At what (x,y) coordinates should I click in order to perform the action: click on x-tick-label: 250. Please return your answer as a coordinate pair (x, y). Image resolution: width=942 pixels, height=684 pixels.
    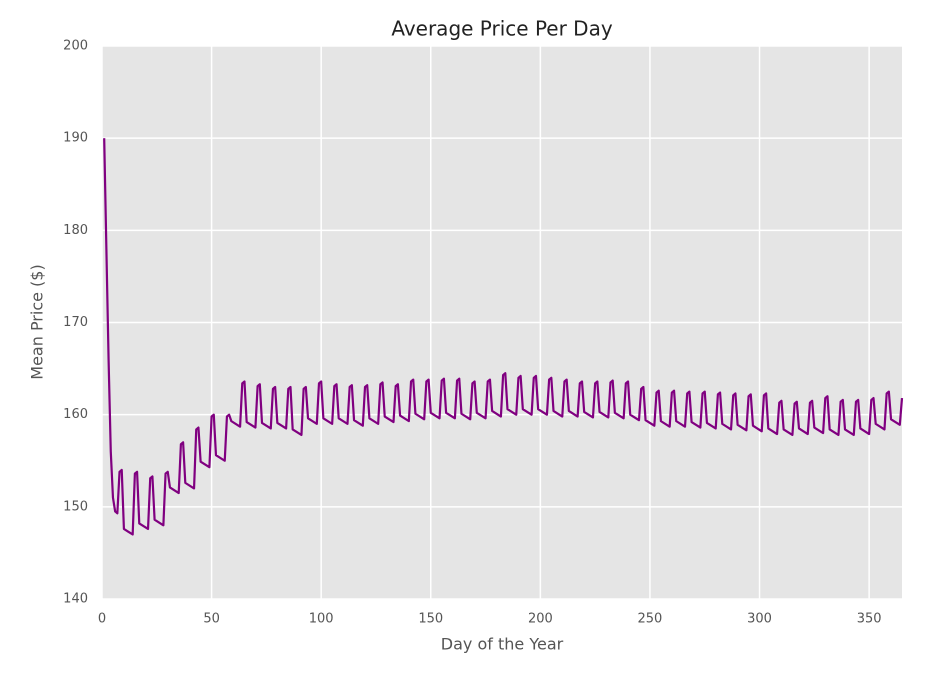
    Looking at the image, I should click on (650, 619).